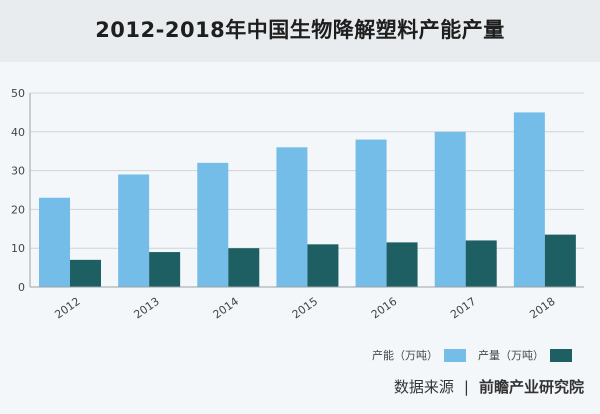 The image size is (600, 414). I want to click on y-tick-label: 0, so click(21, 287).